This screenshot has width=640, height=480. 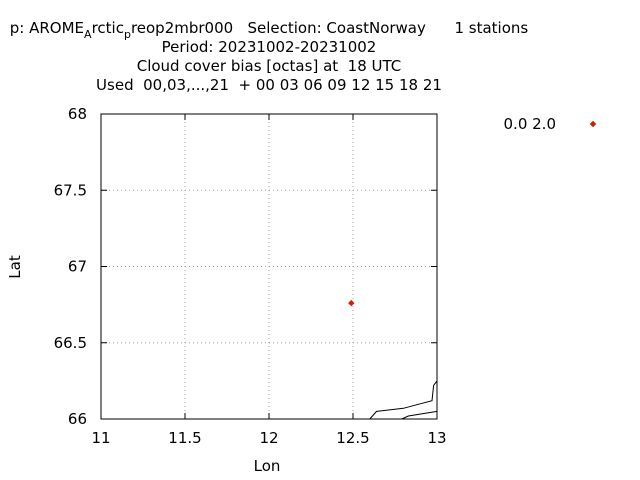 What do you see at coordinates (15, 267) in the screenshot?
I see `y-axis-label: Lat` at bounding box center [15, 267].